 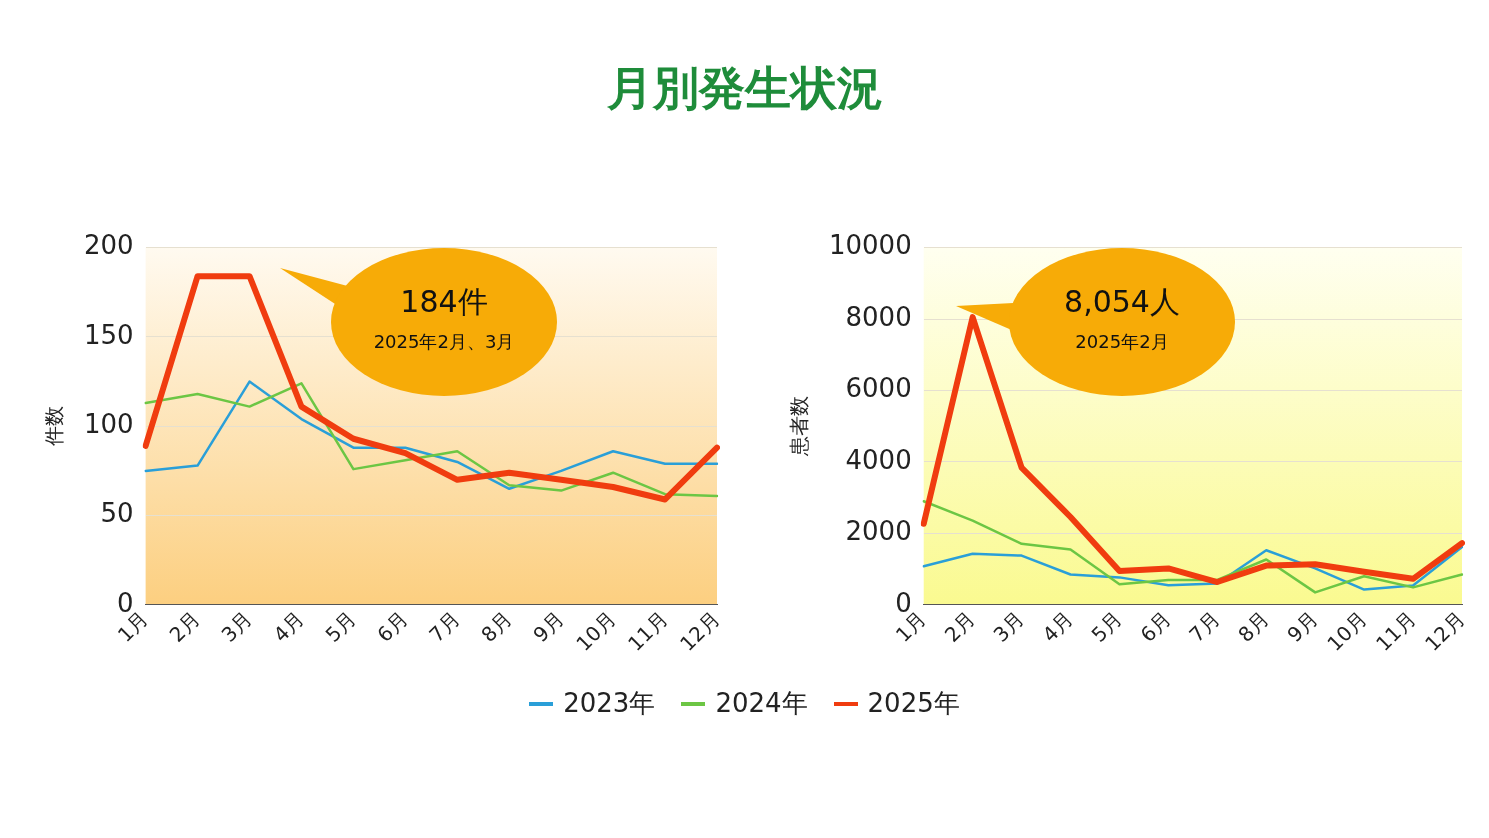 What do you see at coordinates (117, 513) in the screenshot?
I see `y-tick-label: 50` at bounding box center [117, 513].